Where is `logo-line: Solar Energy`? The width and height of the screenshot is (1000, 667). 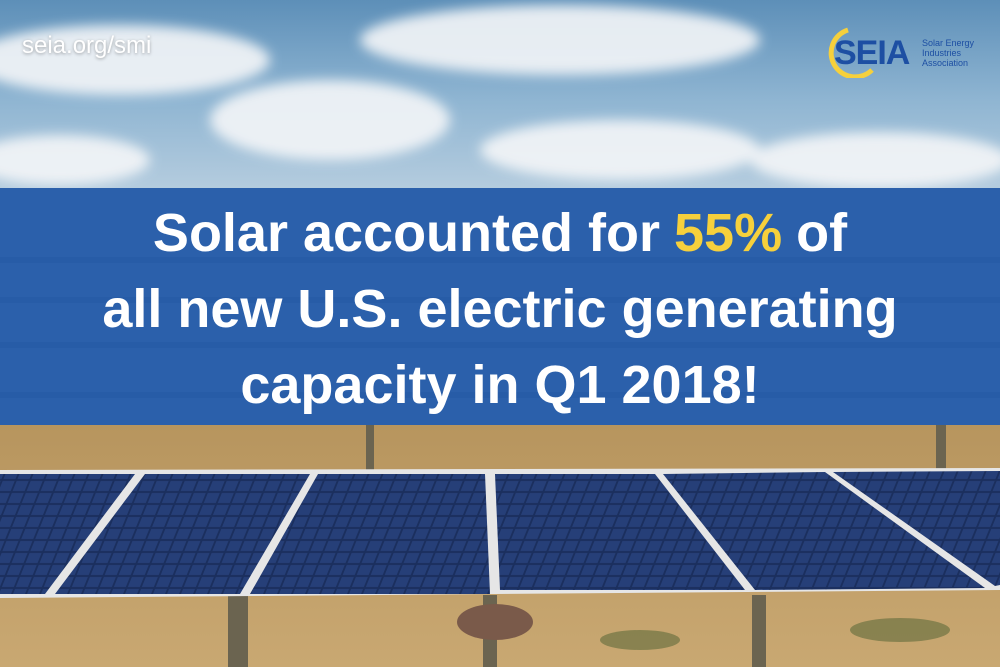
logo-line: Solar Energy is located at coordinates (948, 43).